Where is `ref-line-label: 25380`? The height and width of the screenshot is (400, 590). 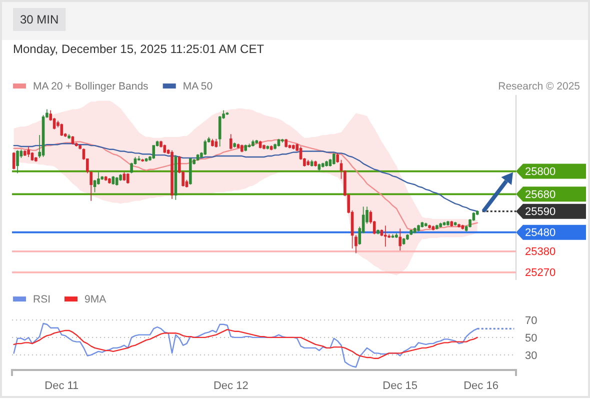 ref-line-label: 25380 is located at coordinates (540, 252).